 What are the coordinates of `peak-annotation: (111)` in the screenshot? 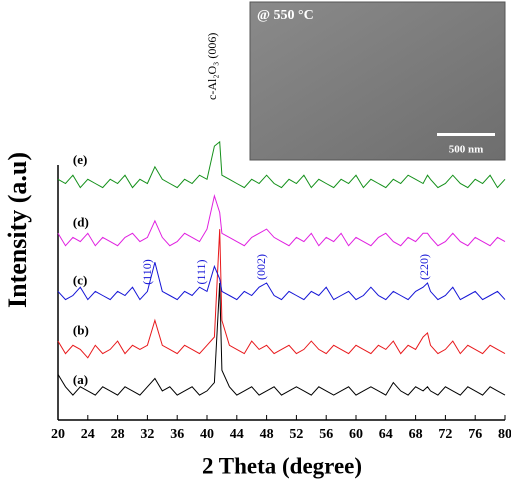 It's located at (201, 271).